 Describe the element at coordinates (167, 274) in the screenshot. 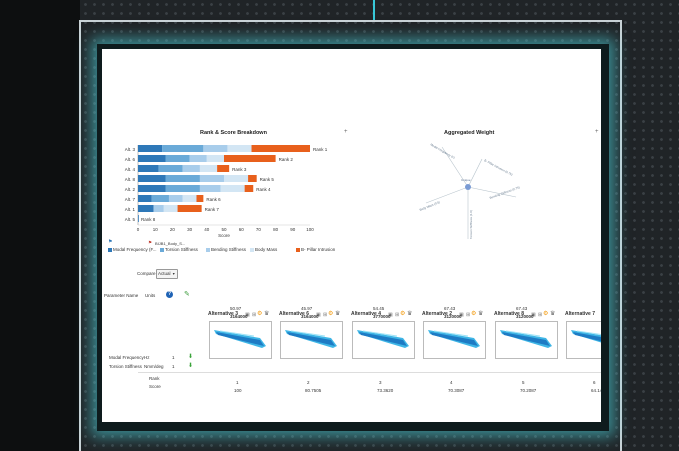

I see `compare-select: Actual ▼` at that location.